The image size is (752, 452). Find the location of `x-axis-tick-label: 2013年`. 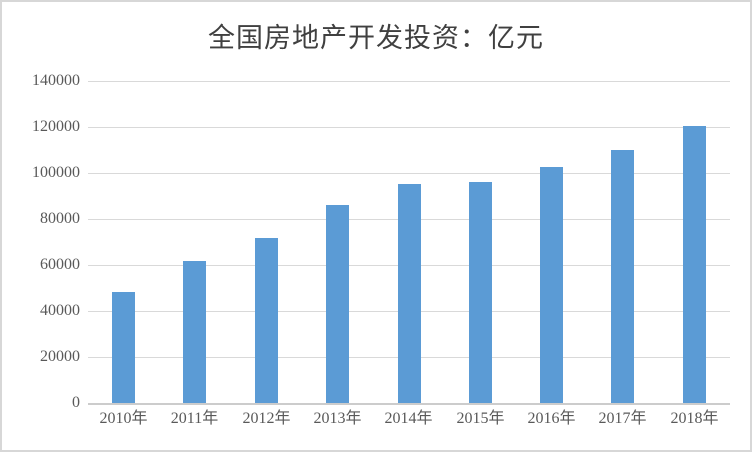

x-axis-tick-label: 2013年 is located at coordinates (337, 418).